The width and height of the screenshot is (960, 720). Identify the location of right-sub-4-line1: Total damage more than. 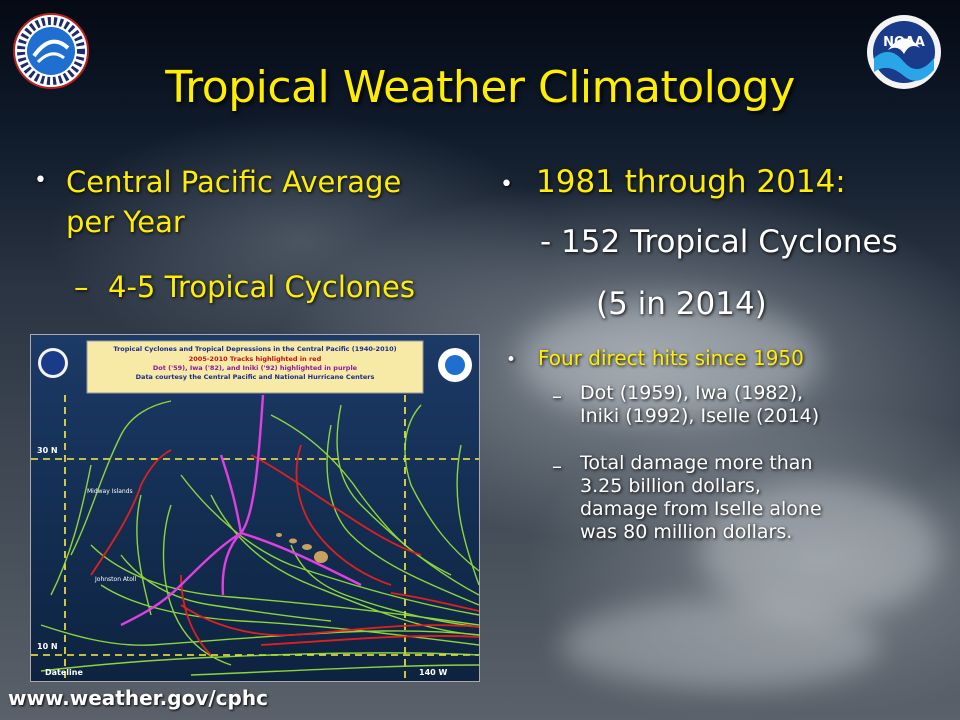
(696, 463).